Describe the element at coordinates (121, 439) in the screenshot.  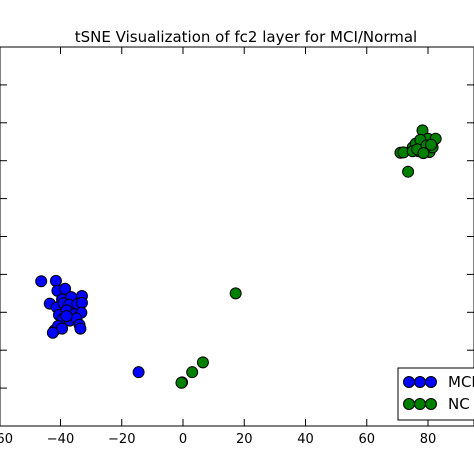
I see `x-tick-label: −20` at that location.